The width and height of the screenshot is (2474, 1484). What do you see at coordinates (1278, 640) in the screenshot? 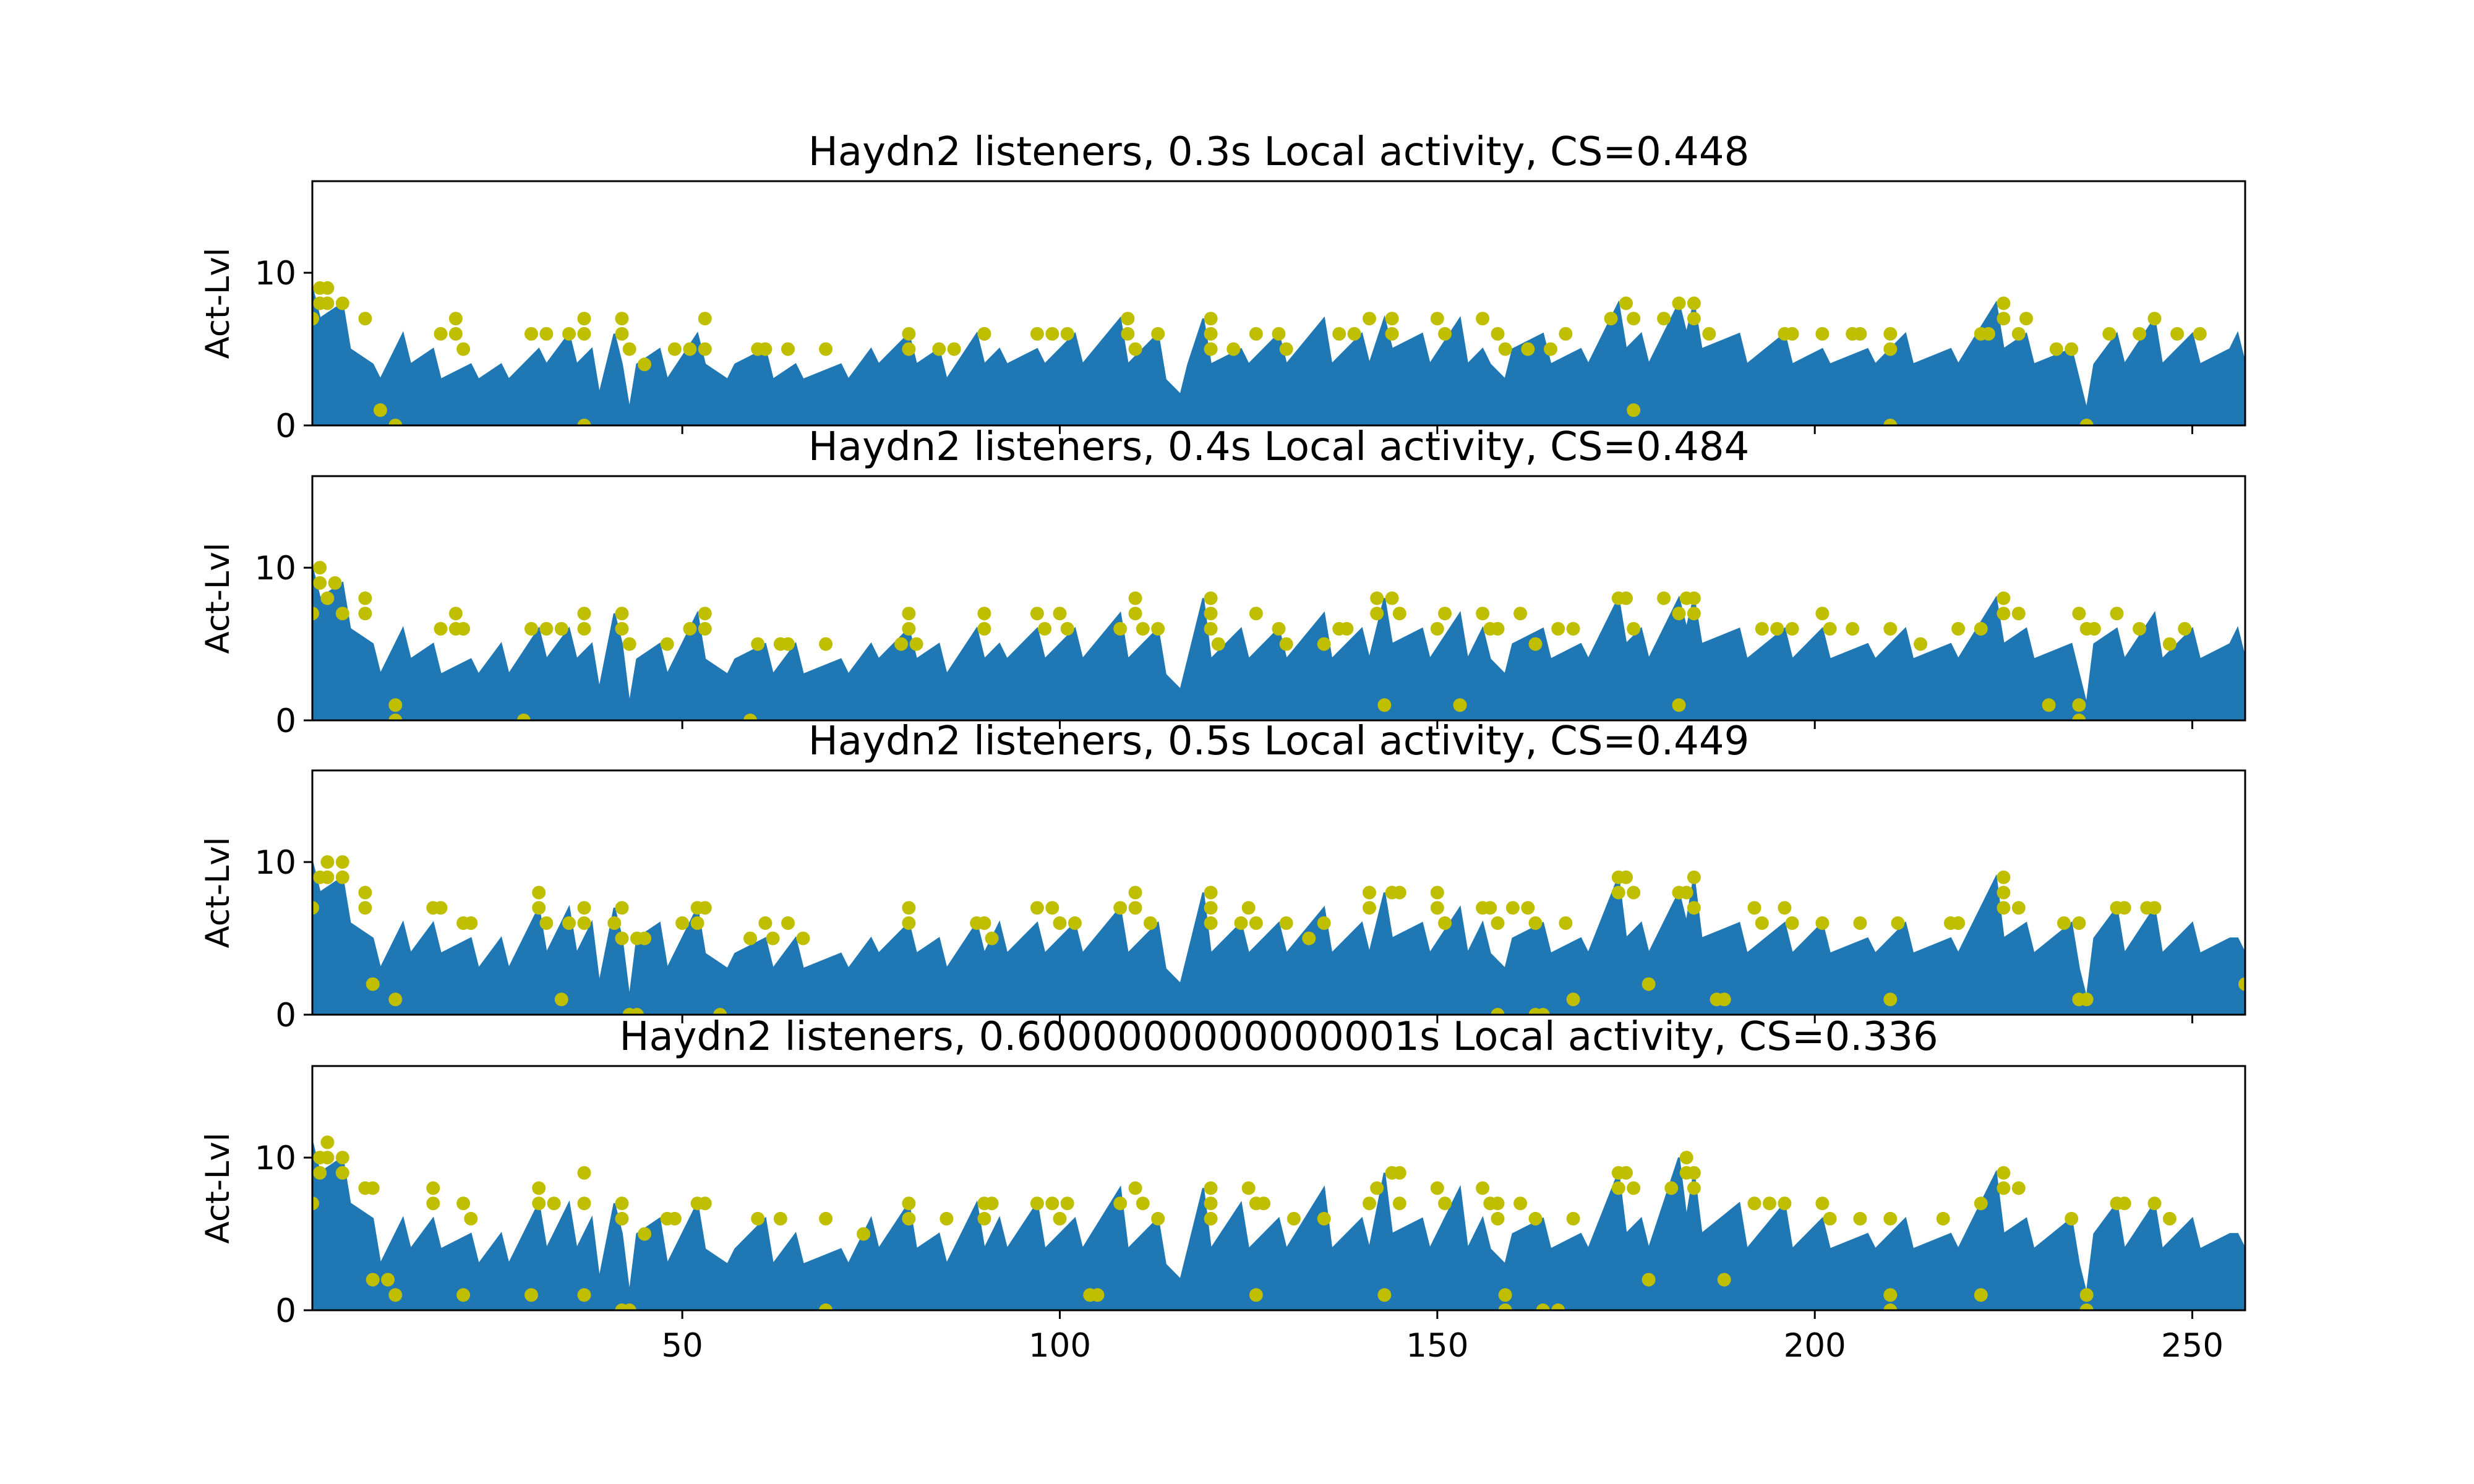
I see `plot-area` at bounding box center [1278, 640].